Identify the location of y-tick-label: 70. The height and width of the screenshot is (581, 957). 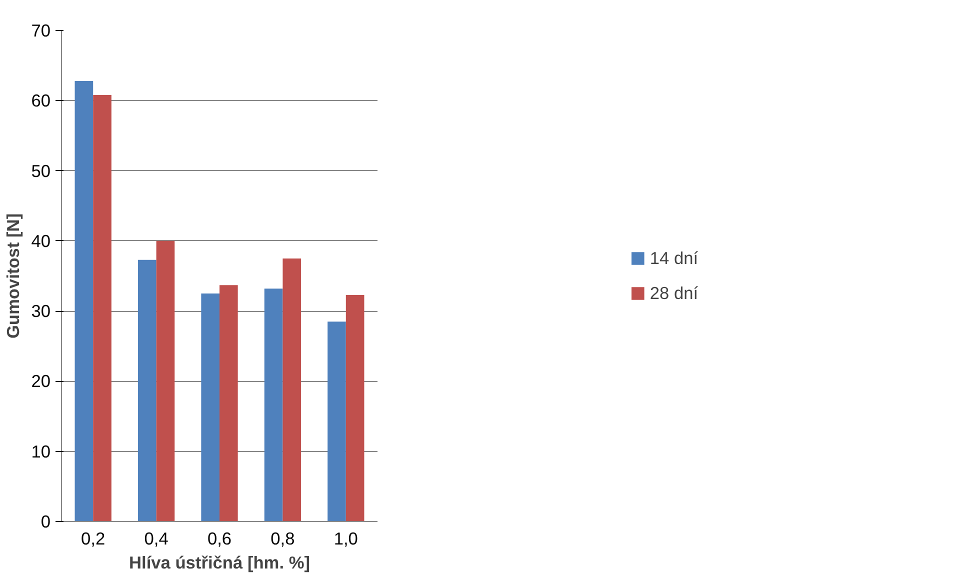
(41, 30).